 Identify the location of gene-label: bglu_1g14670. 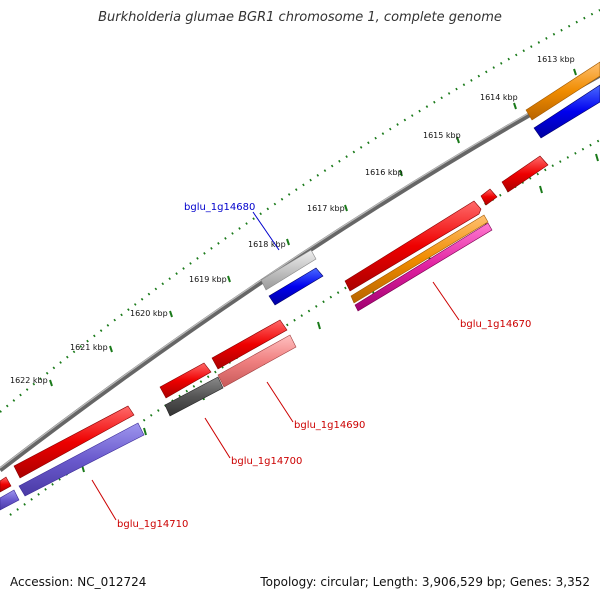
(495, 324).